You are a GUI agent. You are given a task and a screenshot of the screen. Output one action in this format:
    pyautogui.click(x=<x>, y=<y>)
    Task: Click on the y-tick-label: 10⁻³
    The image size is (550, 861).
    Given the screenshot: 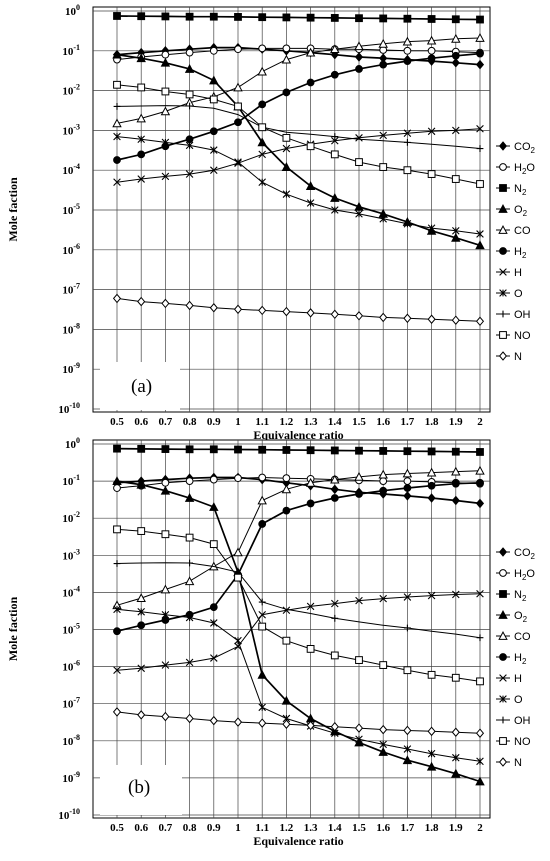 What is the action you would take?
    pyautogui.click(x=71, y=129)
    